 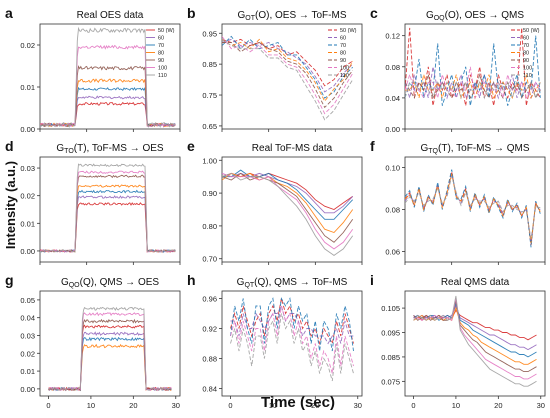 I want to click on plot-frame-b, so click(x=292, y=76).